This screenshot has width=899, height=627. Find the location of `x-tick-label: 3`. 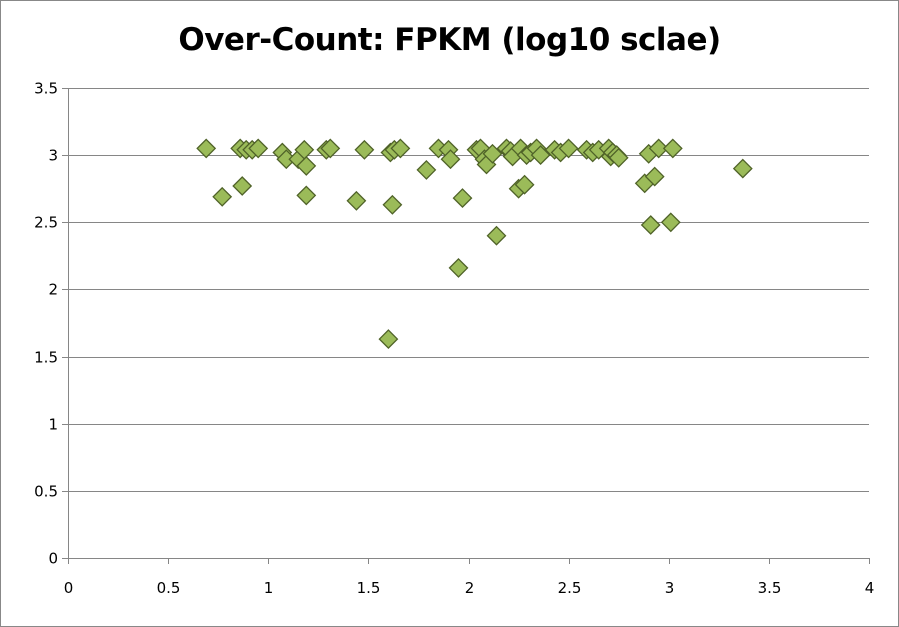

x-tick-label: 3 is located at coordinates (670, 588).